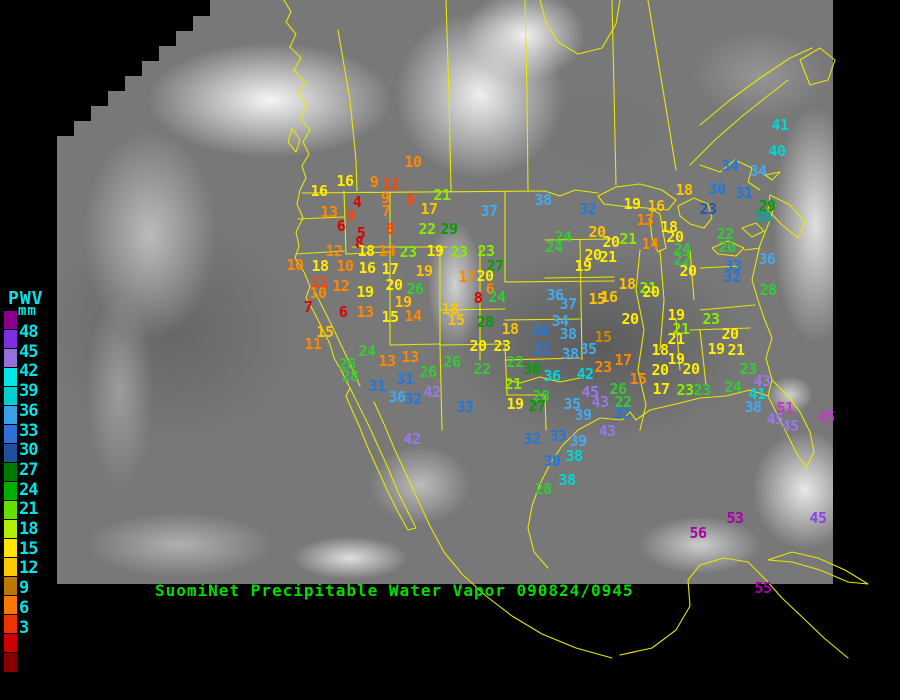 The height and width of the screenshot is (700, 900). What do you see at coordinates (29, 391) in the screenshot?
I see `legend-value: 39` at bounding box center [29, 391].